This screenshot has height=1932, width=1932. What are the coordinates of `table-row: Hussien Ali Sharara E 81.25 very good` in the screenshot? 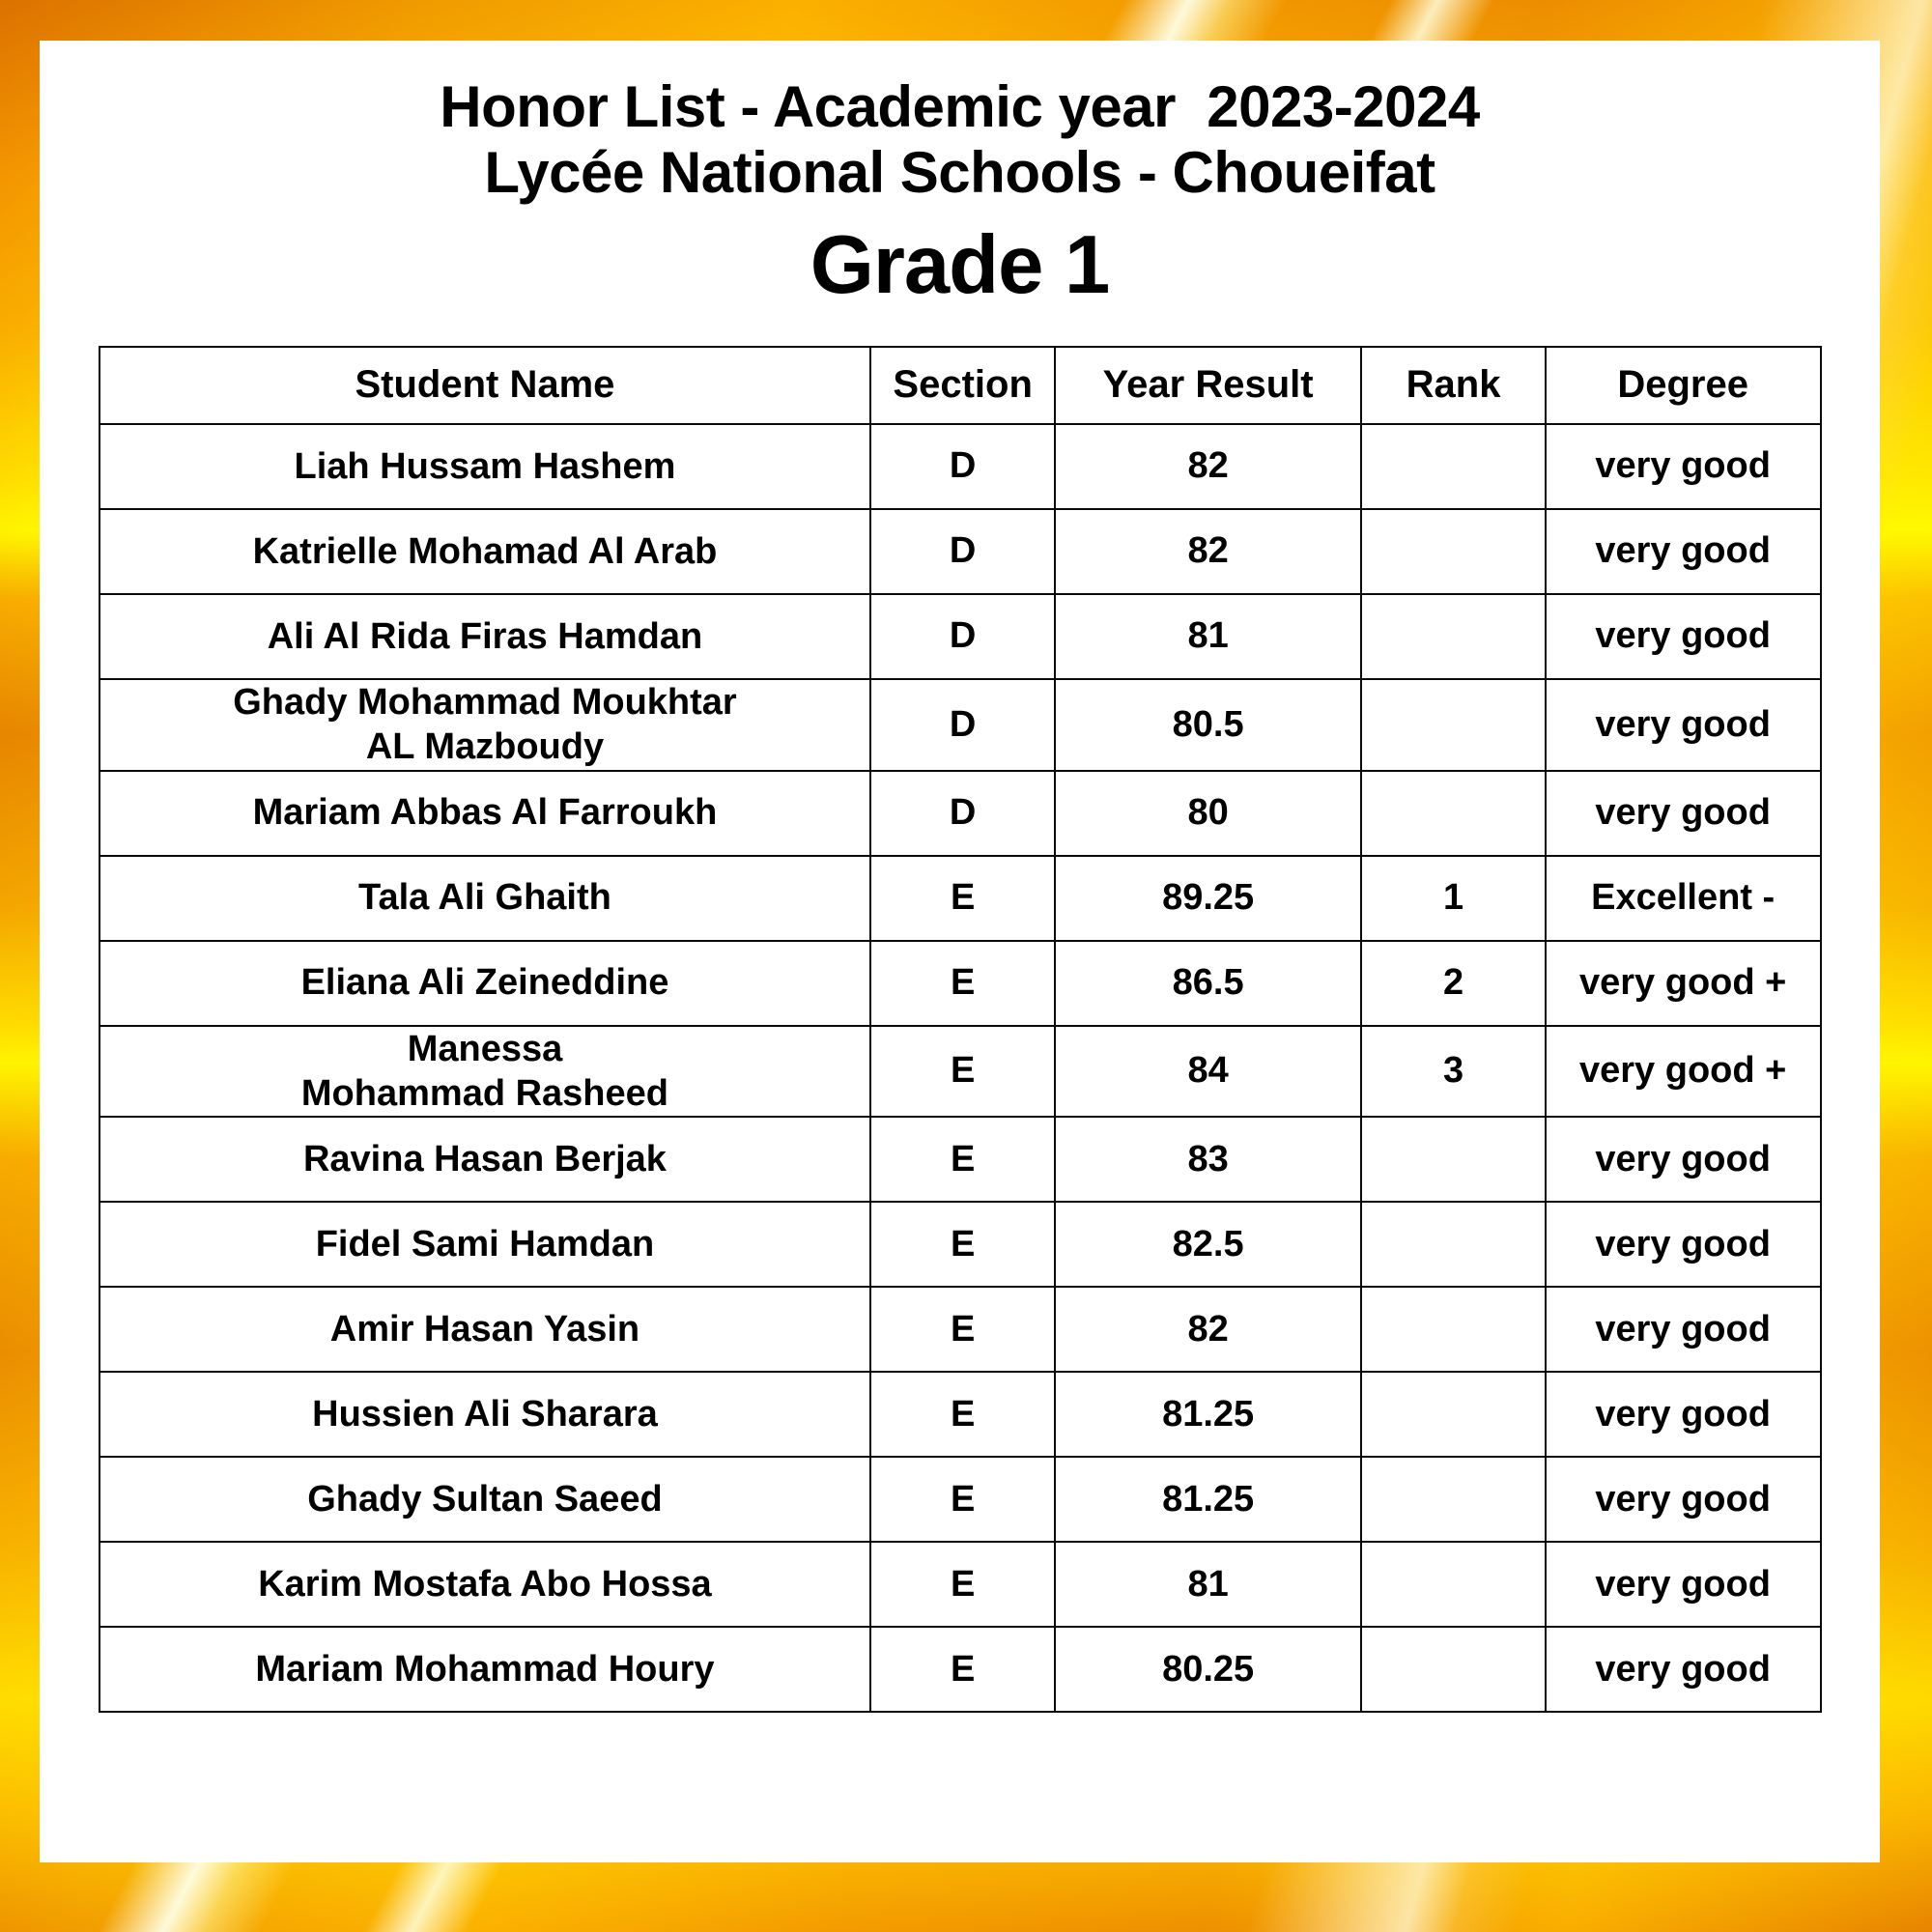 It's located at (960, 1415).